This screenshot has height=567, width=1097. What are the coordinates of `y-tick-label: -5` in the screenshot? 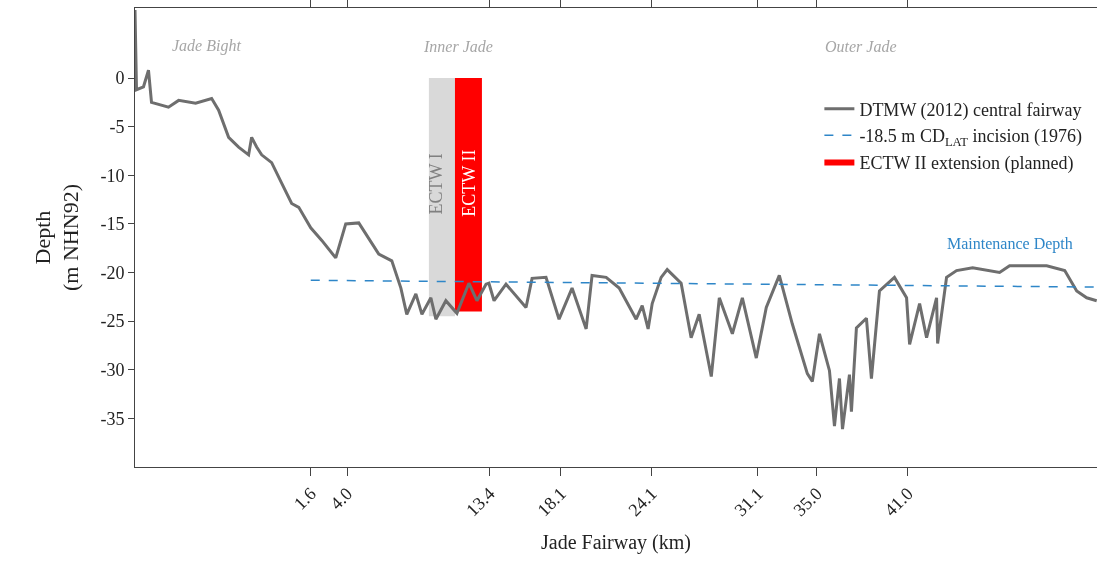 It's located at (117, 126).